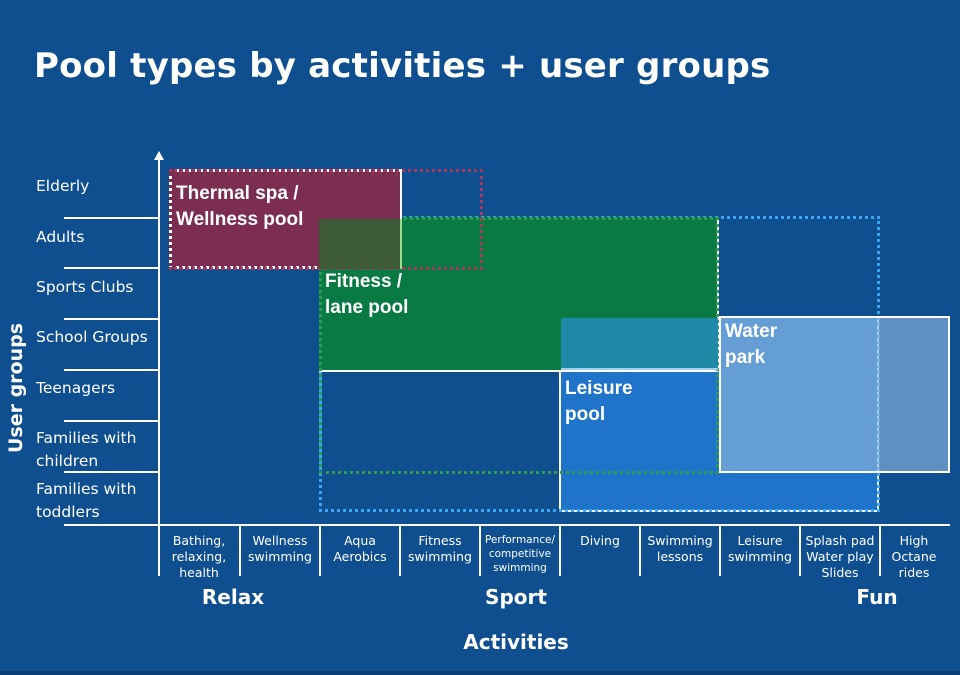 The image size is (960, 675). I want to click on col-label-swimming-lessons: Swimming lessons, so click(680, 548).